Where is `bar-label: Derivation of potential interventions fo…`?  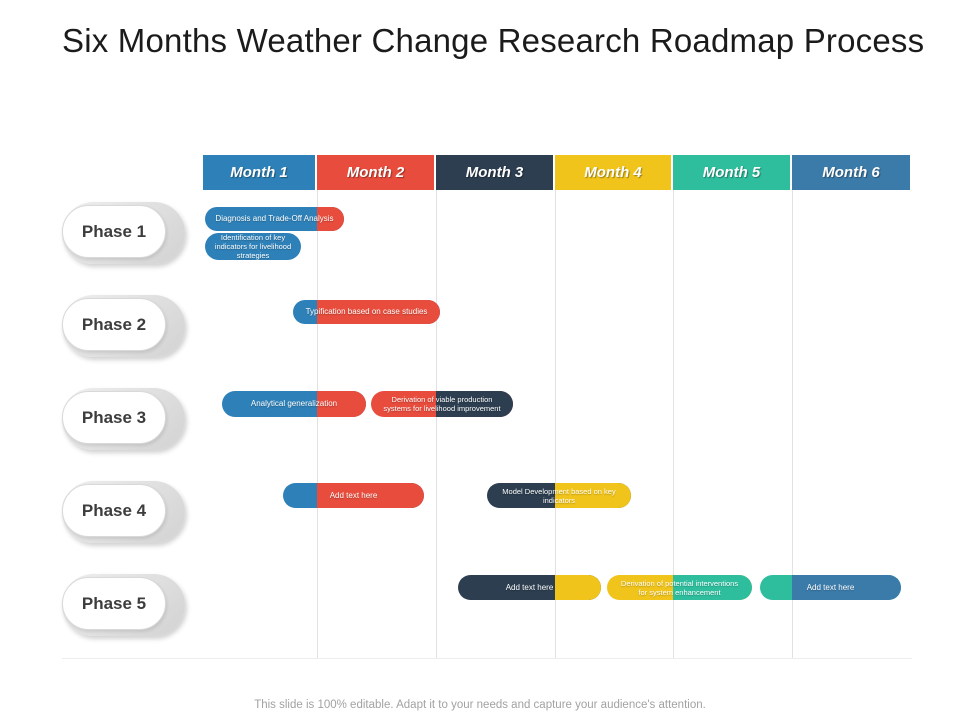 bar-label: Derivation of potential interventions fo… is located at coordinates (679, 587).